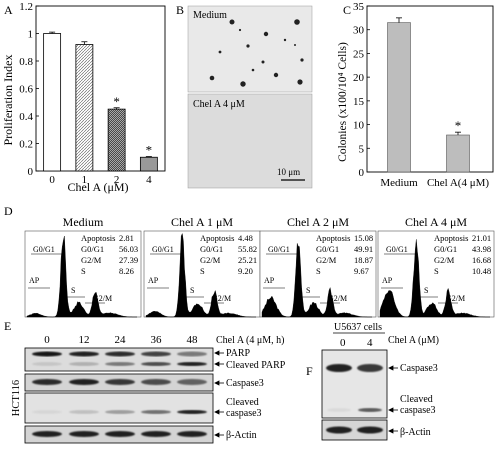  What do you see at coordinates (126, 238) in the screenshot?
I see `stat-value: 2.81` at bounding box center [126, 238].